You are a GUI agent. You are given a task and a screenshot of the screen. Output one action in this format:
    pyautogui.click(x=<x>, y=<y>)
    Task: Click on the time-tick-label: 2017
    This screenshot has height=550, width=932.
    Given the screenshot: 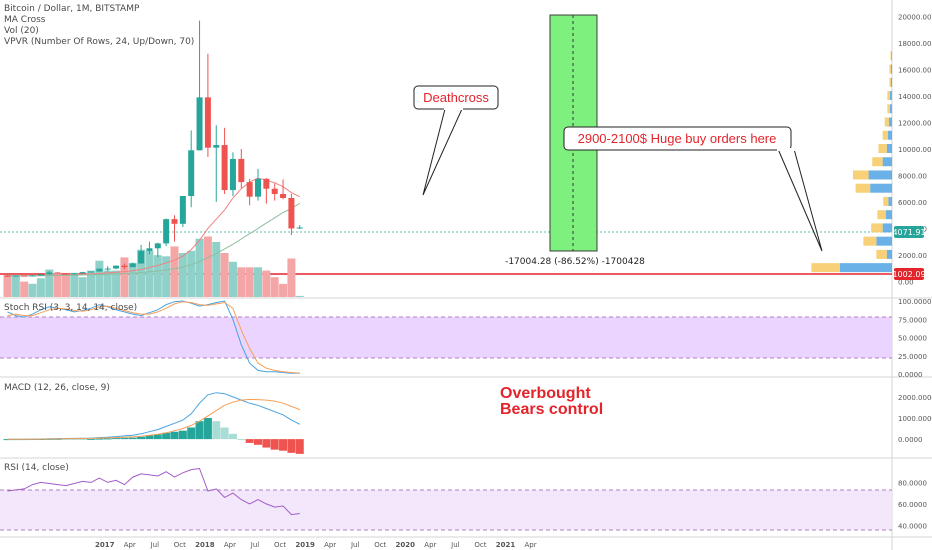 What is the action you would take?
    pyautogui.click(x=105, y=545)
    